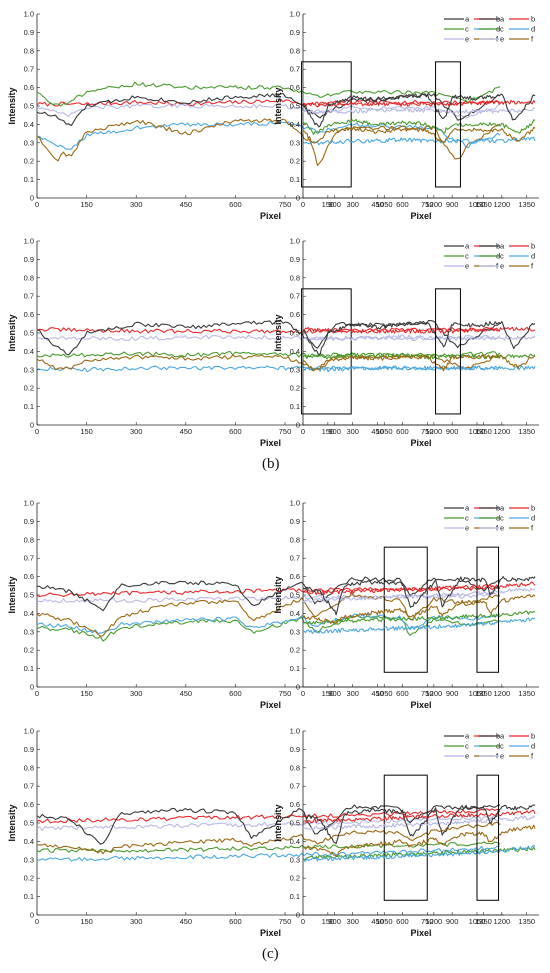 Image resolution: width=550 pixels, height=973 pixels. What do you see at coordinates (384, 204) in the screenshot?
I see `x-tick-label: 1050` at bounding box center [384, 204].